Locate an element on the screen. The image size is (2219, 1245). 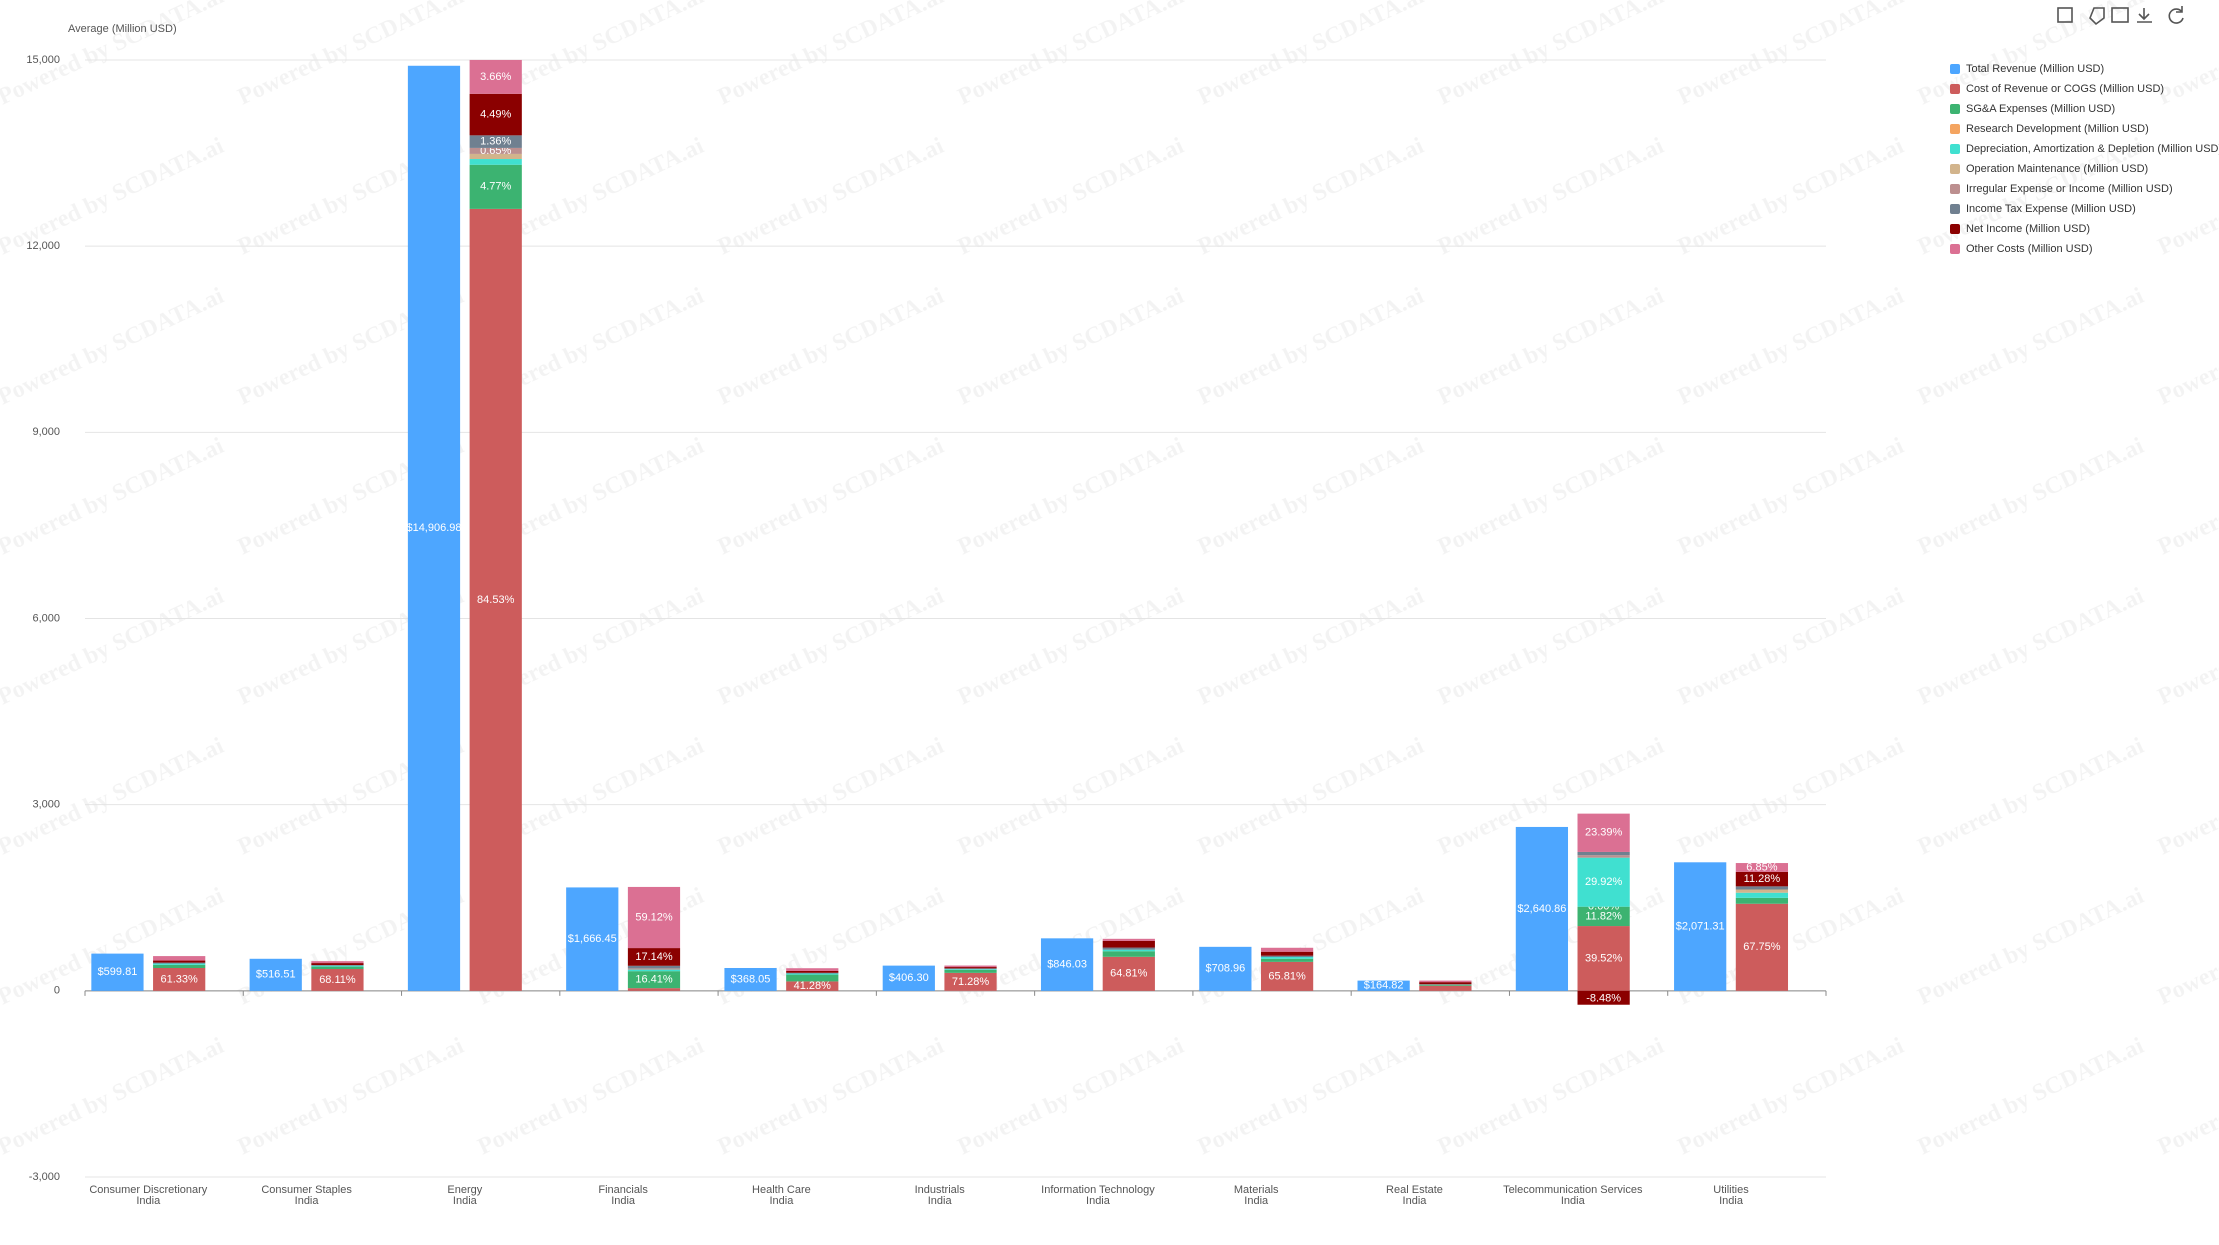
segment-label: 4.49% is located at coordinates (495, 114).